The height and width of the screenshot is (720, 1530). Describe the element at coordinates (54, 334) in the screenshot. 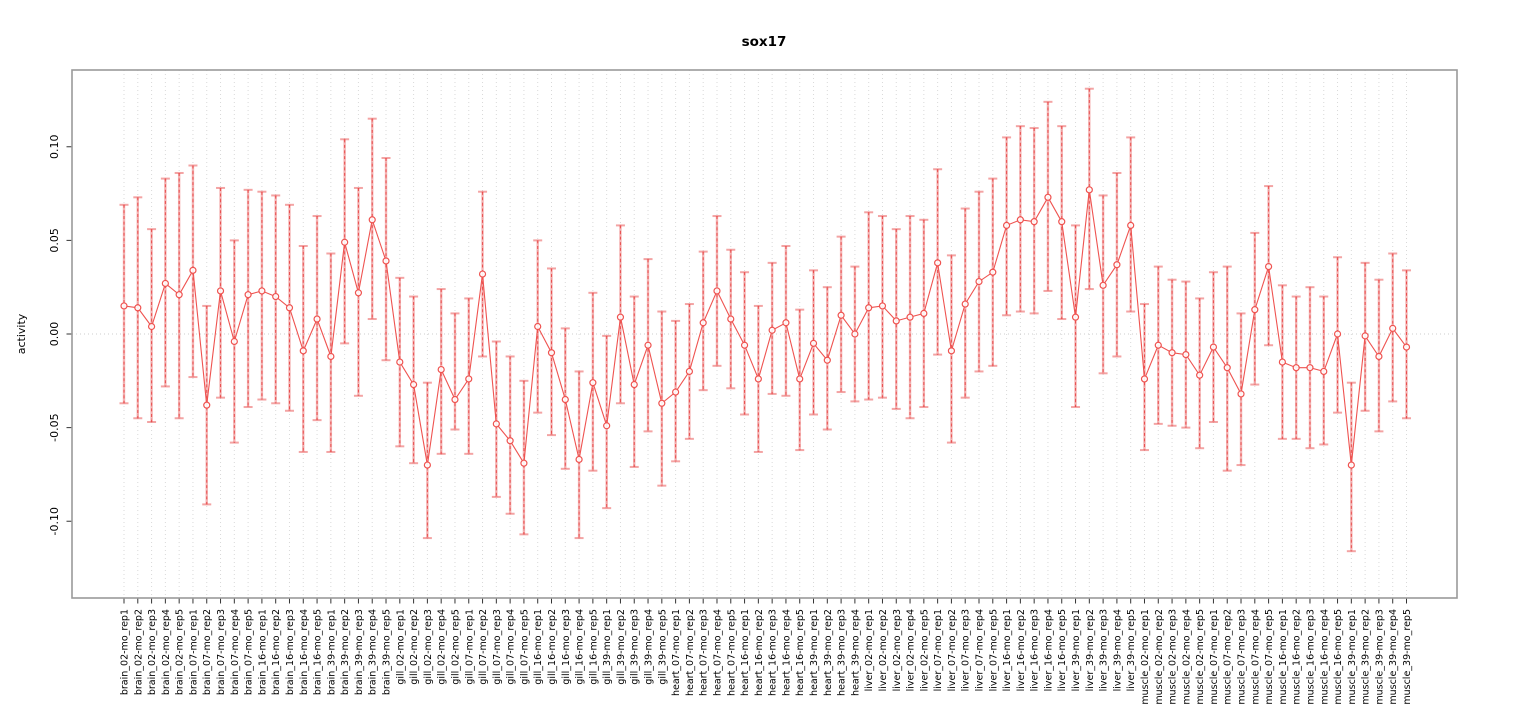

I see `y-tick-label: 0.00` at that location.